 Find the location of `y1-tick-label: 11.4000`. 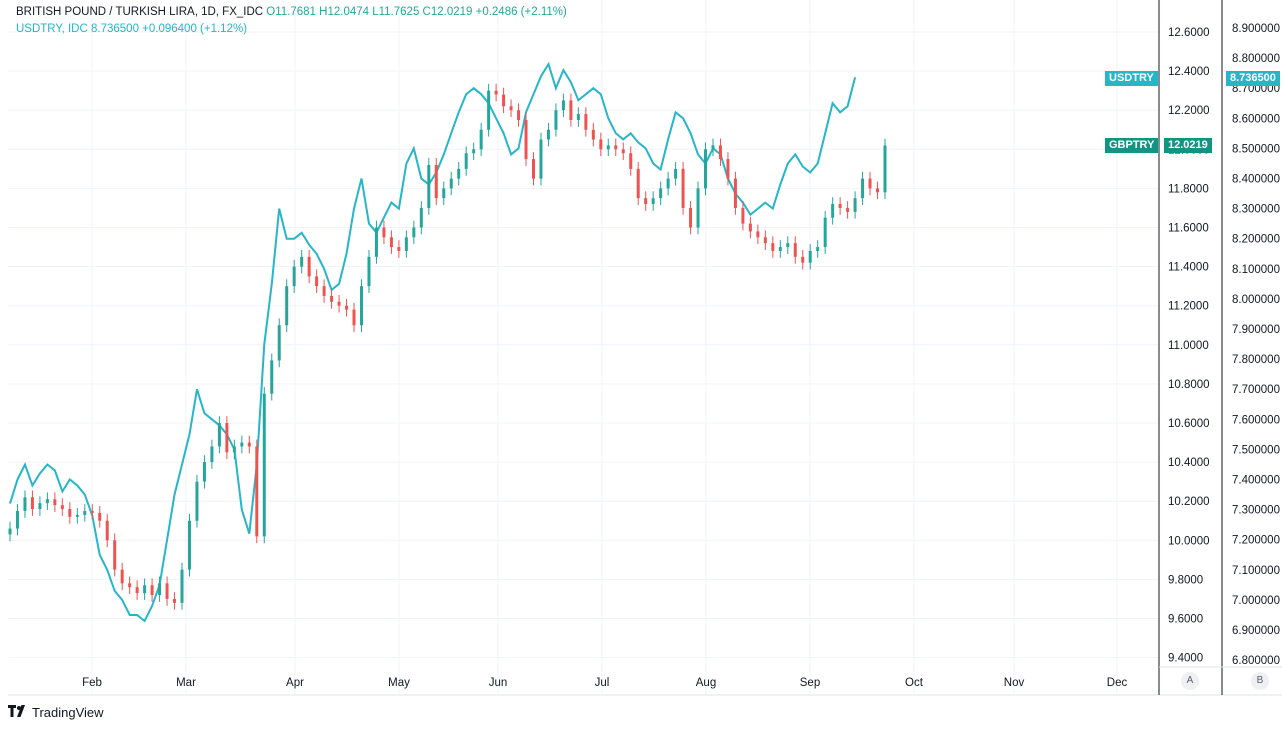

y1-tick-label: 11.4000 is located at coordinates (1188, 268).